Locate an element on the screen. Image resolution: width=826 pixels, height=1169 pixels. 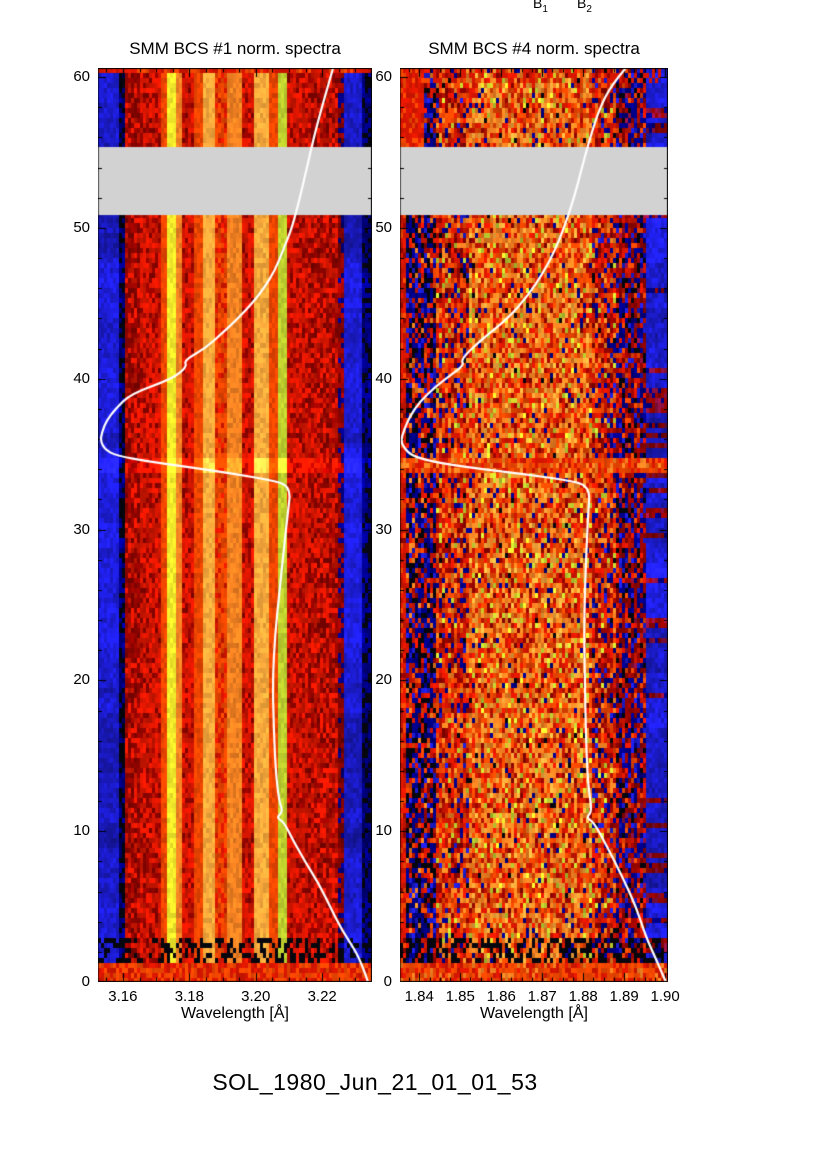
detector-label-b2-base: B is located at coordinates (582, 5).